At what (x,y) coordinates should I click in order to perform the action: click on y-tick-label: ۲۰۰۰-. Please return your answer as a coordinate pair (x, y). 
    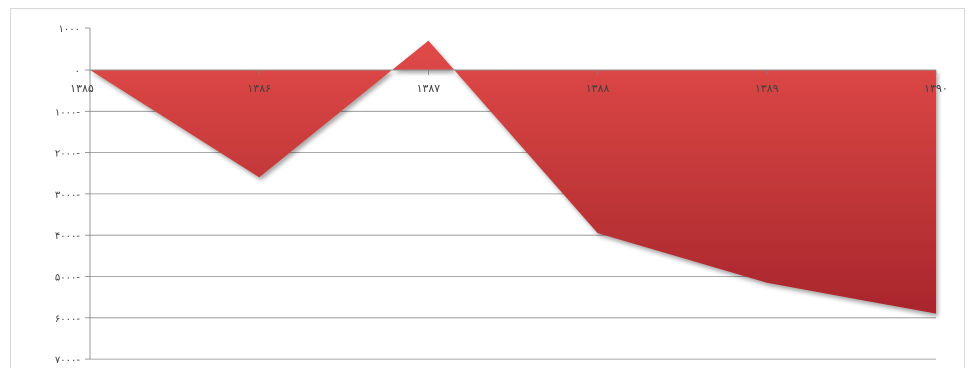
    Looking at the image, I should click on (67, 154).